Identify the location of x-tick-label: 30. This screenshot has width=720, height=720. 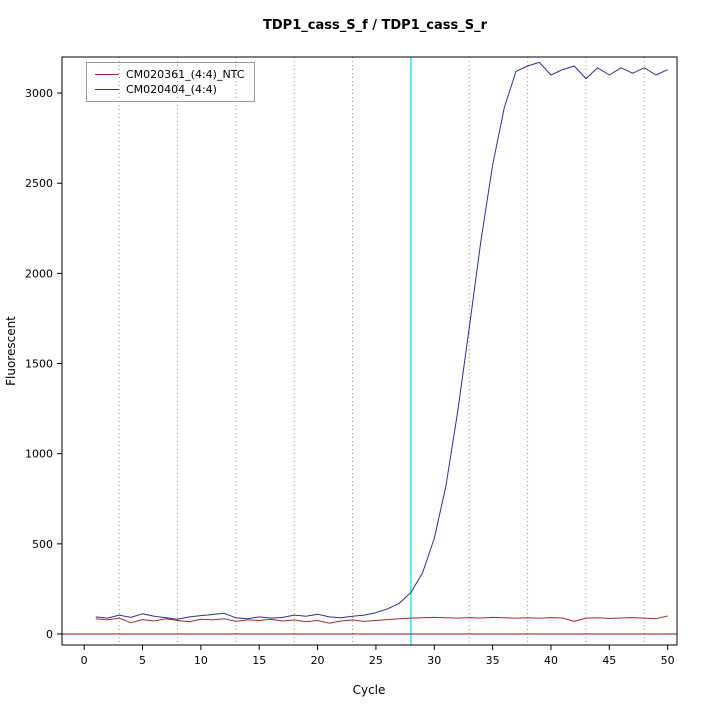
(434, 660).